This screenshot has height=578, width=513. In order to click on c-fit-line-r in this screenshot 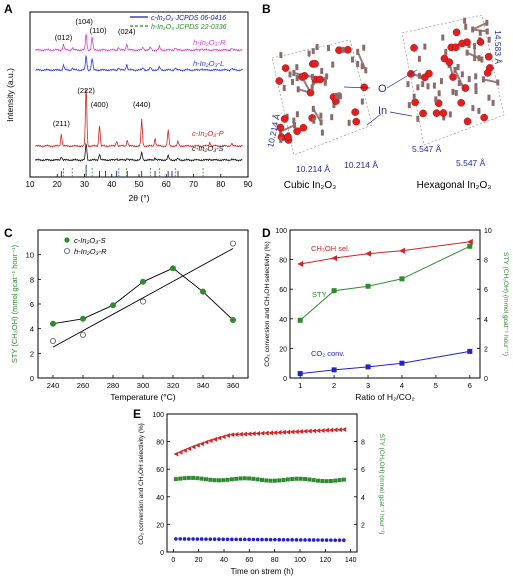, I will do `click(143, 298)`.